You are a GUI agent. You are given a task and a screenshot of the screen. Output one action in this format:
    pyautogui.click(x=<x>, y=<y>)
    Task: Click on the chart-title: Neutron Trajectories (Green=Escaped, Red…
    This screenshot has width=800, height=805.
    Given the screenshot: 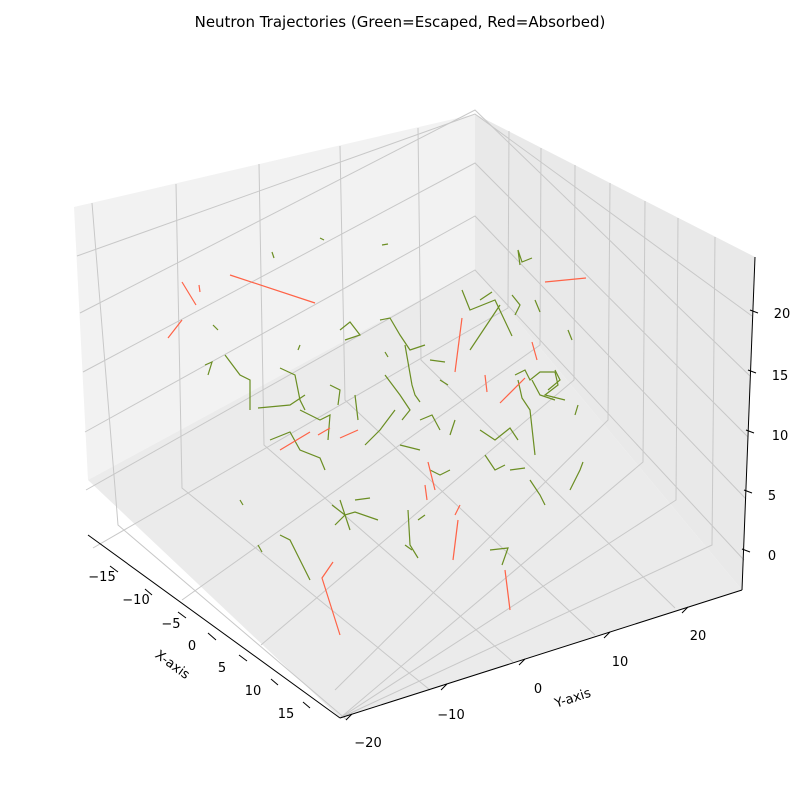 What is the action you would take?
    pyautogui.click(x=400, y=22)
    